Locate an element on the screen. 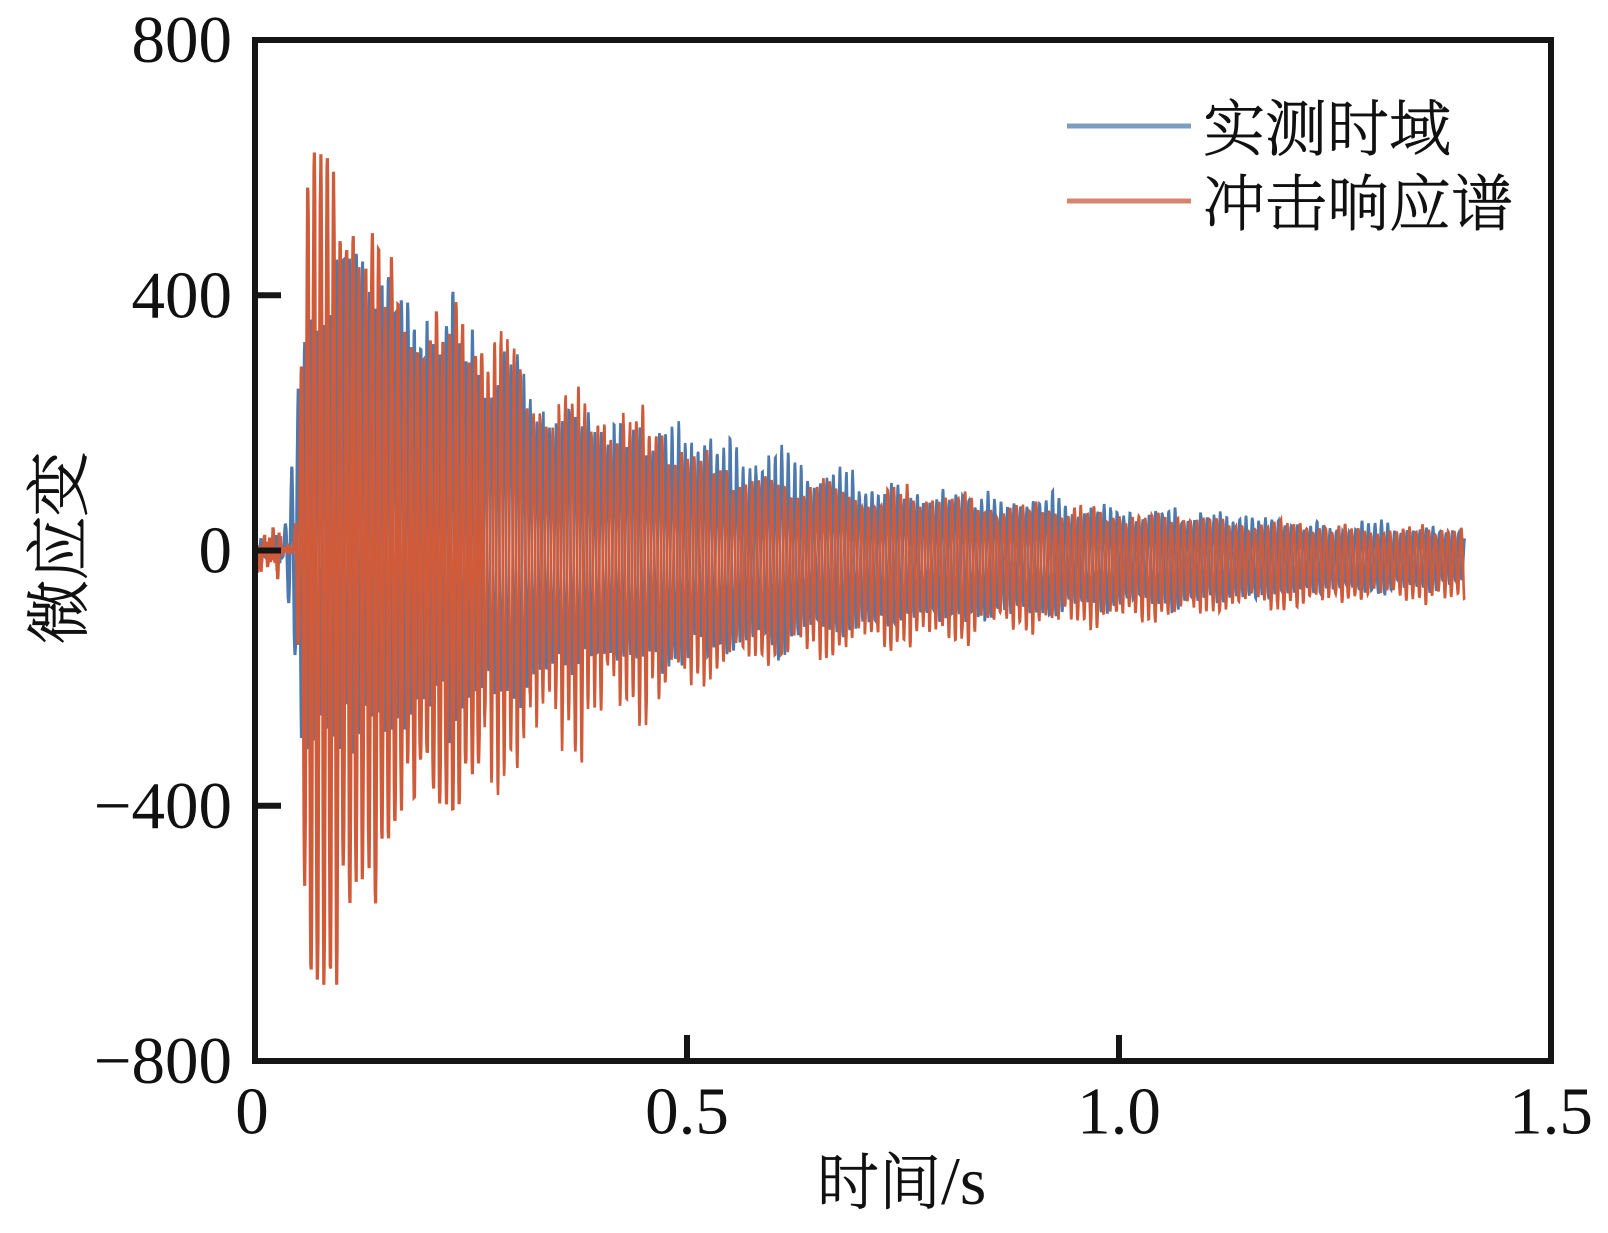 This screenshot has height=1233, width=1608. svg-text: 800 is located at coordinates (182, 40).